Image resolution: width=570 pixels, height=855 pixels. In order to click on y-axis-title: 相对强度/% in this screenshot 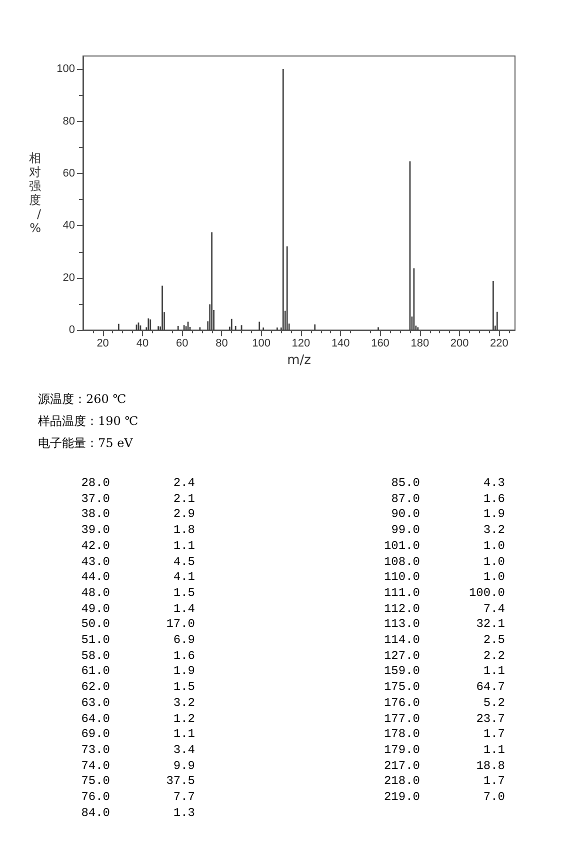, I will do `click(35, 193)`.